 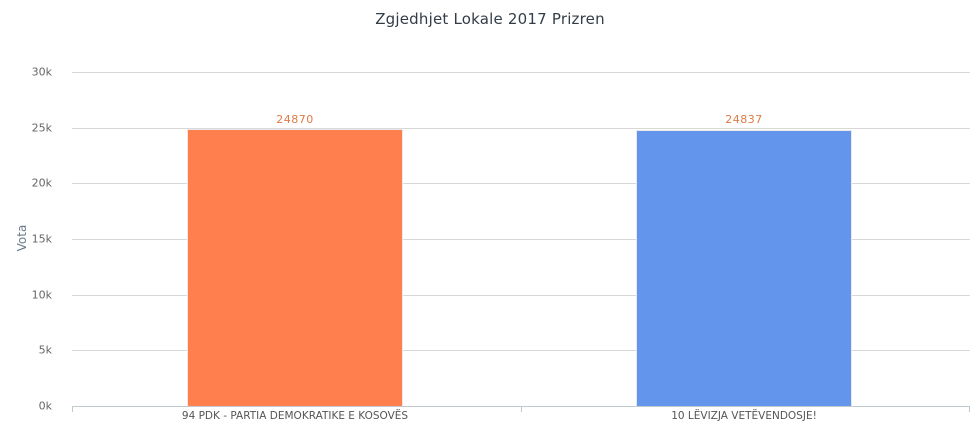 What do you see at coordinates (521, 72) in the screenshot?
I see `gridline-30k` at bounding box center [521, 72].